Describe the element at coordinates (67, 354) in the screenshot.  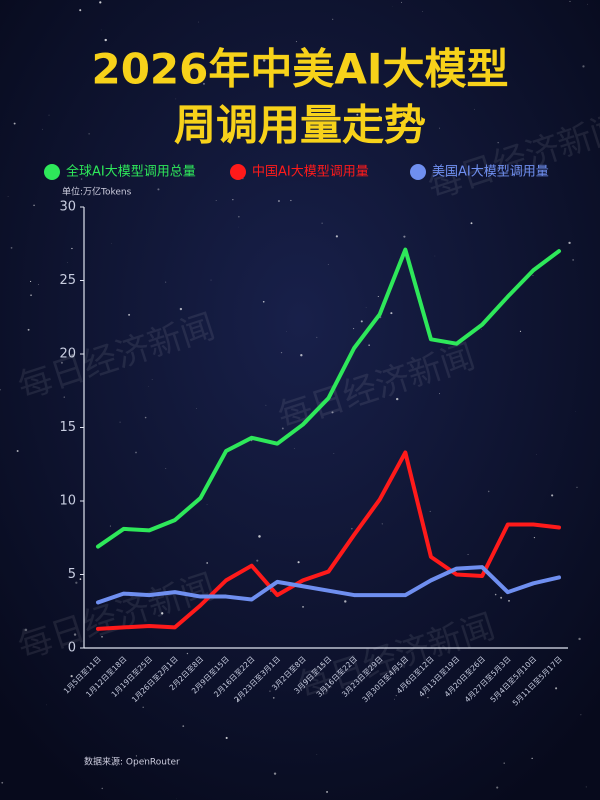
I see `y-tick-label: 20` at that location.